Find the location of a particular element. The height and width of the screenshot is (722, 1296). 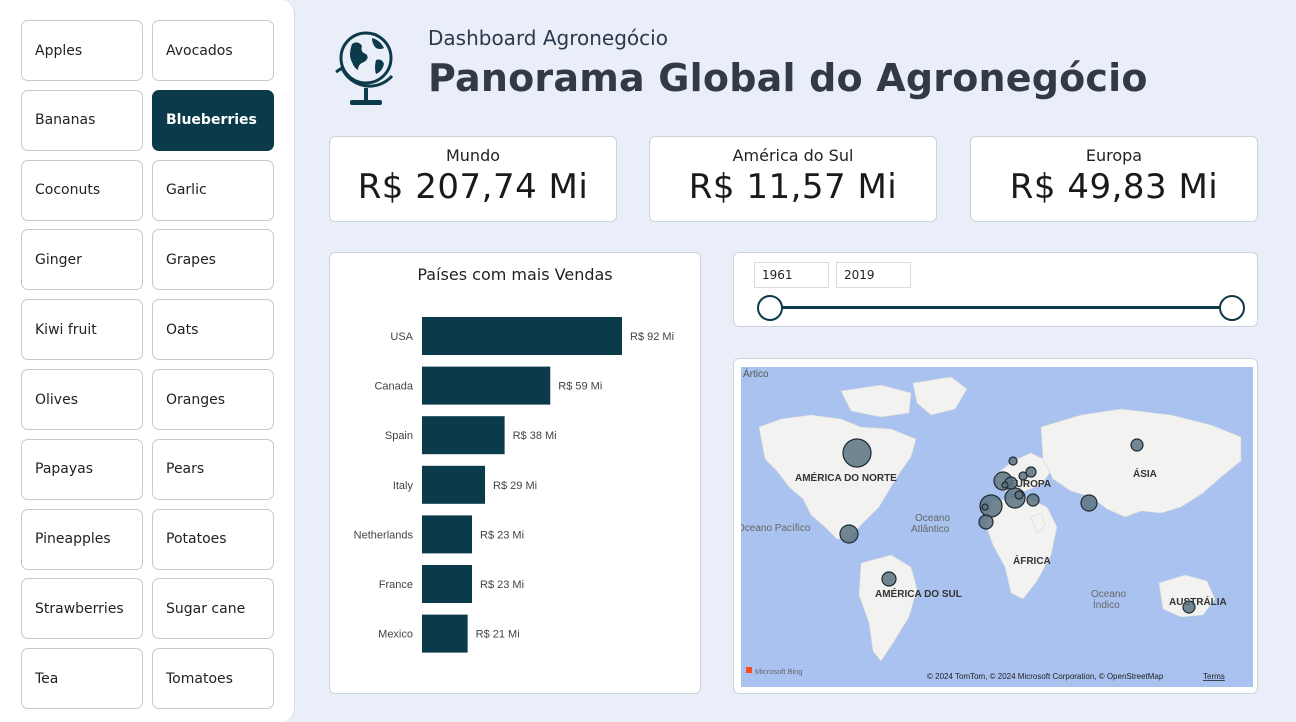

bar-value-label: R$ 92 Mi is located at coordinates (652, 337).